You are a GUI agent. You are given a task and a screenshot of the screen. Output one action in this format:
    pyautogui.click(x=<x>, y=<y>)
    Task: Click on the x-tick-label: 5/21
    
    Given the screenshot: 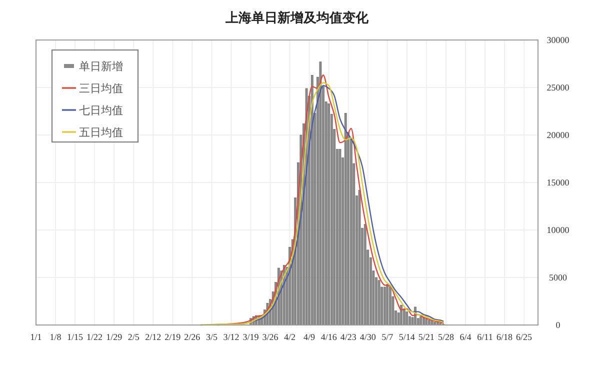 What is the action you would take?
    pyautogui.click(x=426, y=337)
    